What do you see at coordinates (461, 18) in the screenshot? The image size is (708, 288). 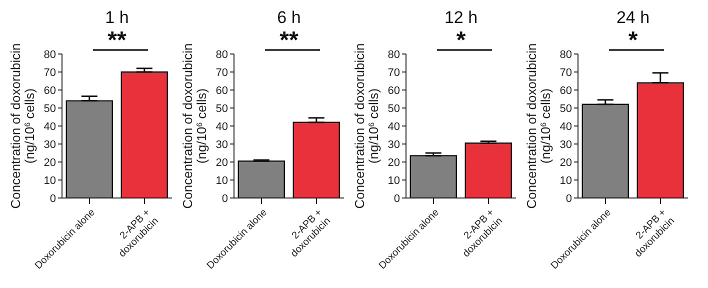 I see `chart-title: 12 h` at bounding box center [461, 18].